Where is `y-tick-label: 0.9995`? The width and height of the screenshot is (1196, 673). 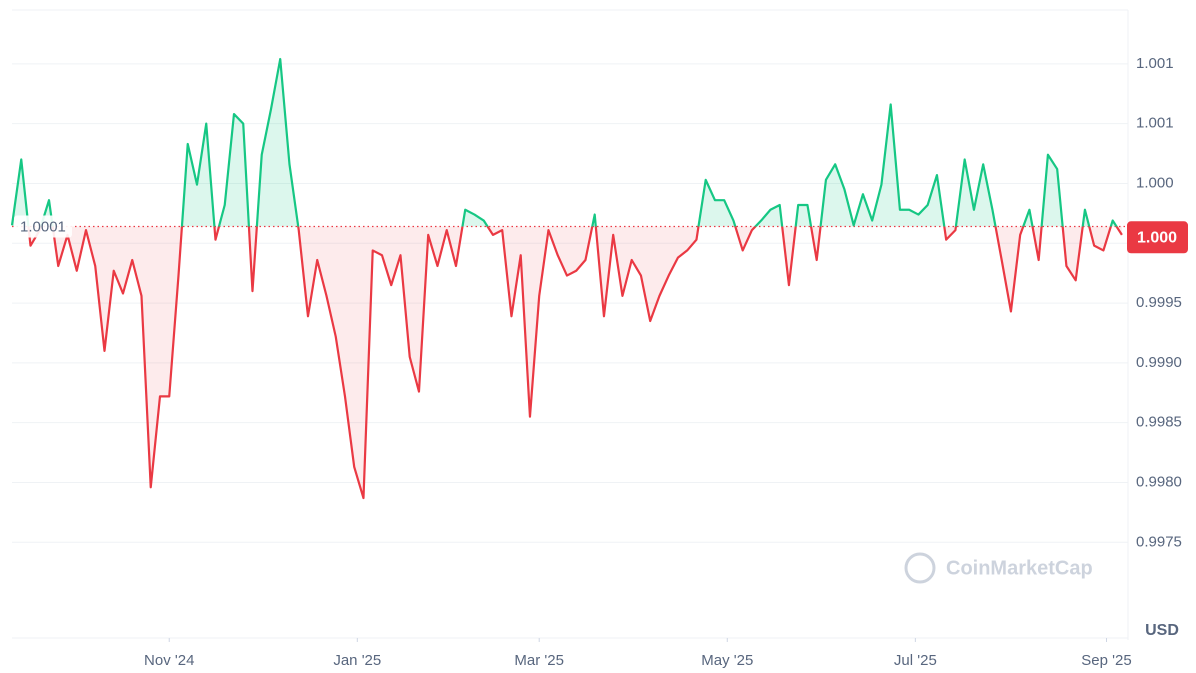 y-tick-label: 0.9995 is located at coordinates (1159, 302).